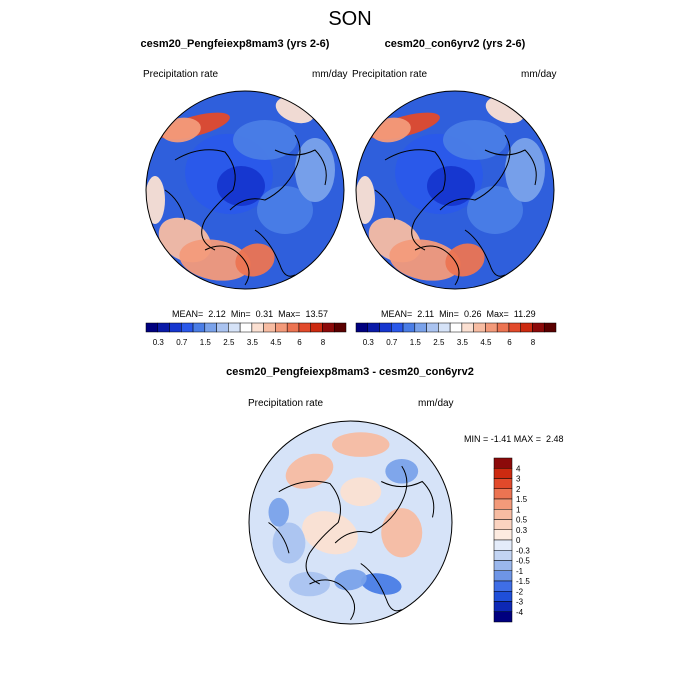 This screenshot has width=700, height=700. What do you see at coordinates (520, 612) in the screenshot?
I see `colorbar-tick-label: -4` at bounding box center [520, 612].